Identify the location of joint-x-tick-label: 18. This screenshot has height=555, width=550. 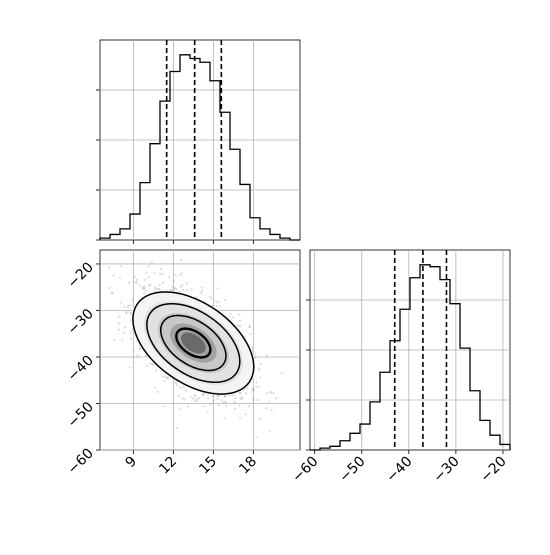
(248, 466).